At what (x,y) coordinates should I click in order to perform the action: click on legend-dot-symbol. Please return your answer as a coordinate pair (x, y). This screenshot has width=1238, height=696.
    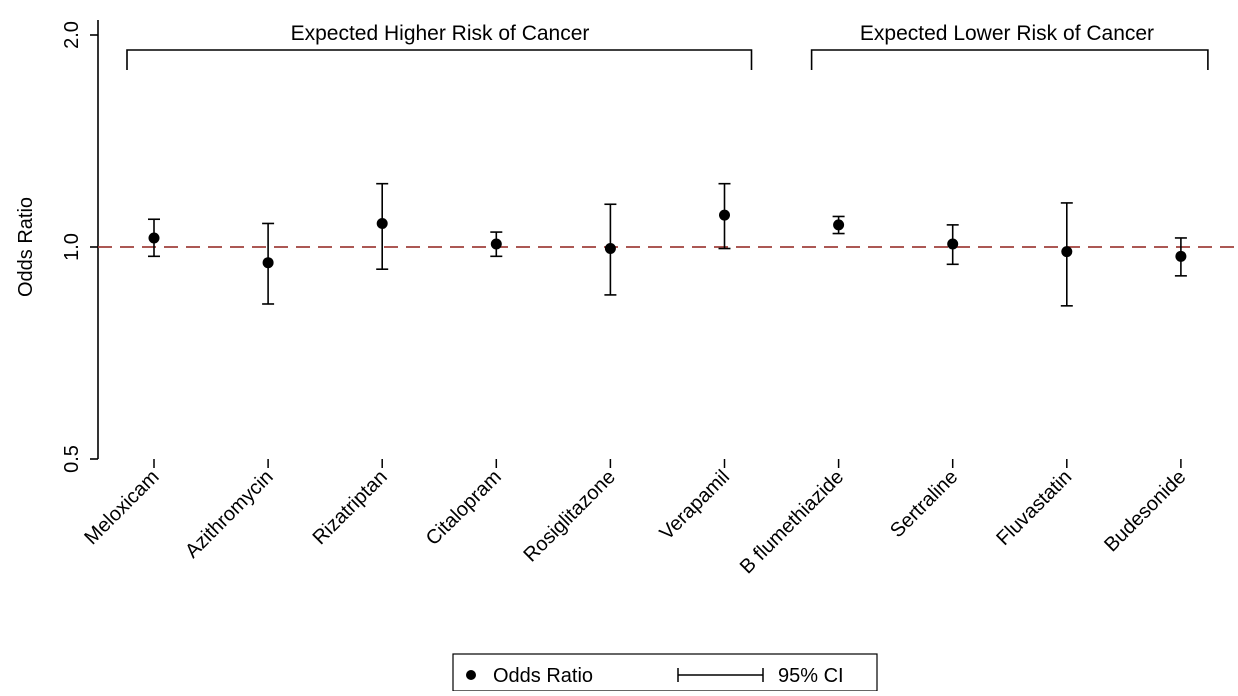
    Looking at the image, I should click on (471, 675).